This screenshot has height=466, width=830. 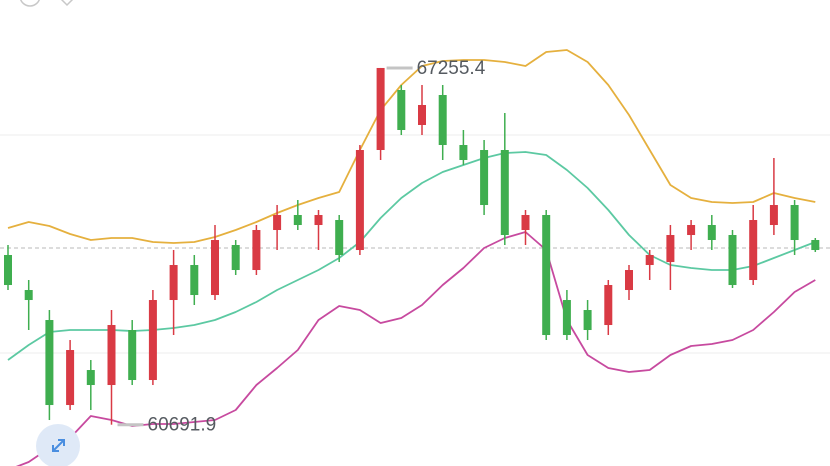 What do you see at coordinates (182, 425) in the screenshot?
I see `annotation-label: 60691.9` at bounding box center [182, 425].